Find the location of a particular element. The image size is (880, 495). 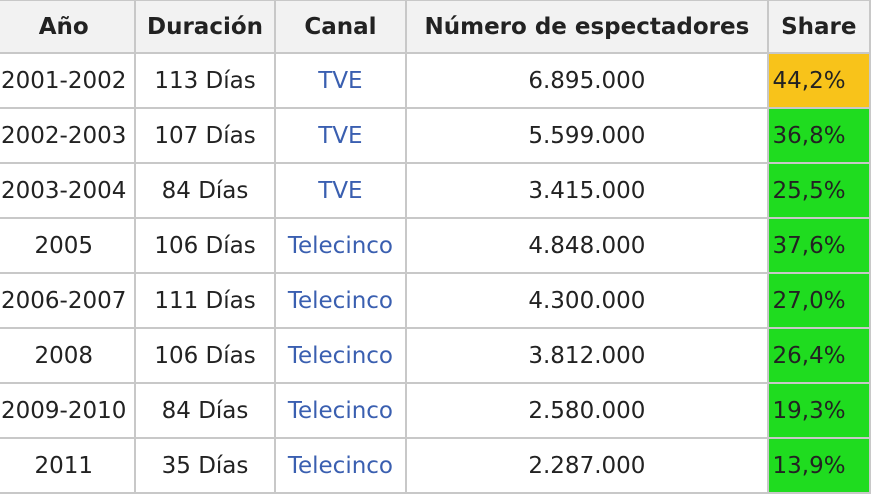

viewers-cell: 2.287.000 is located at coordinates (587, 465).